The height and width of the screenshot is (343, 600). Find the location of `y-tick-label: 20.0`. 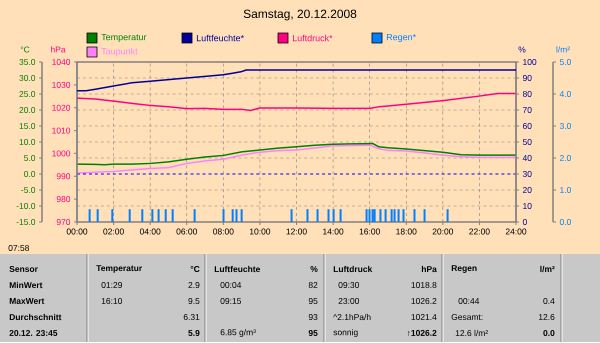

y-tick-label: 20.0 is located at coordinates (27, 110).